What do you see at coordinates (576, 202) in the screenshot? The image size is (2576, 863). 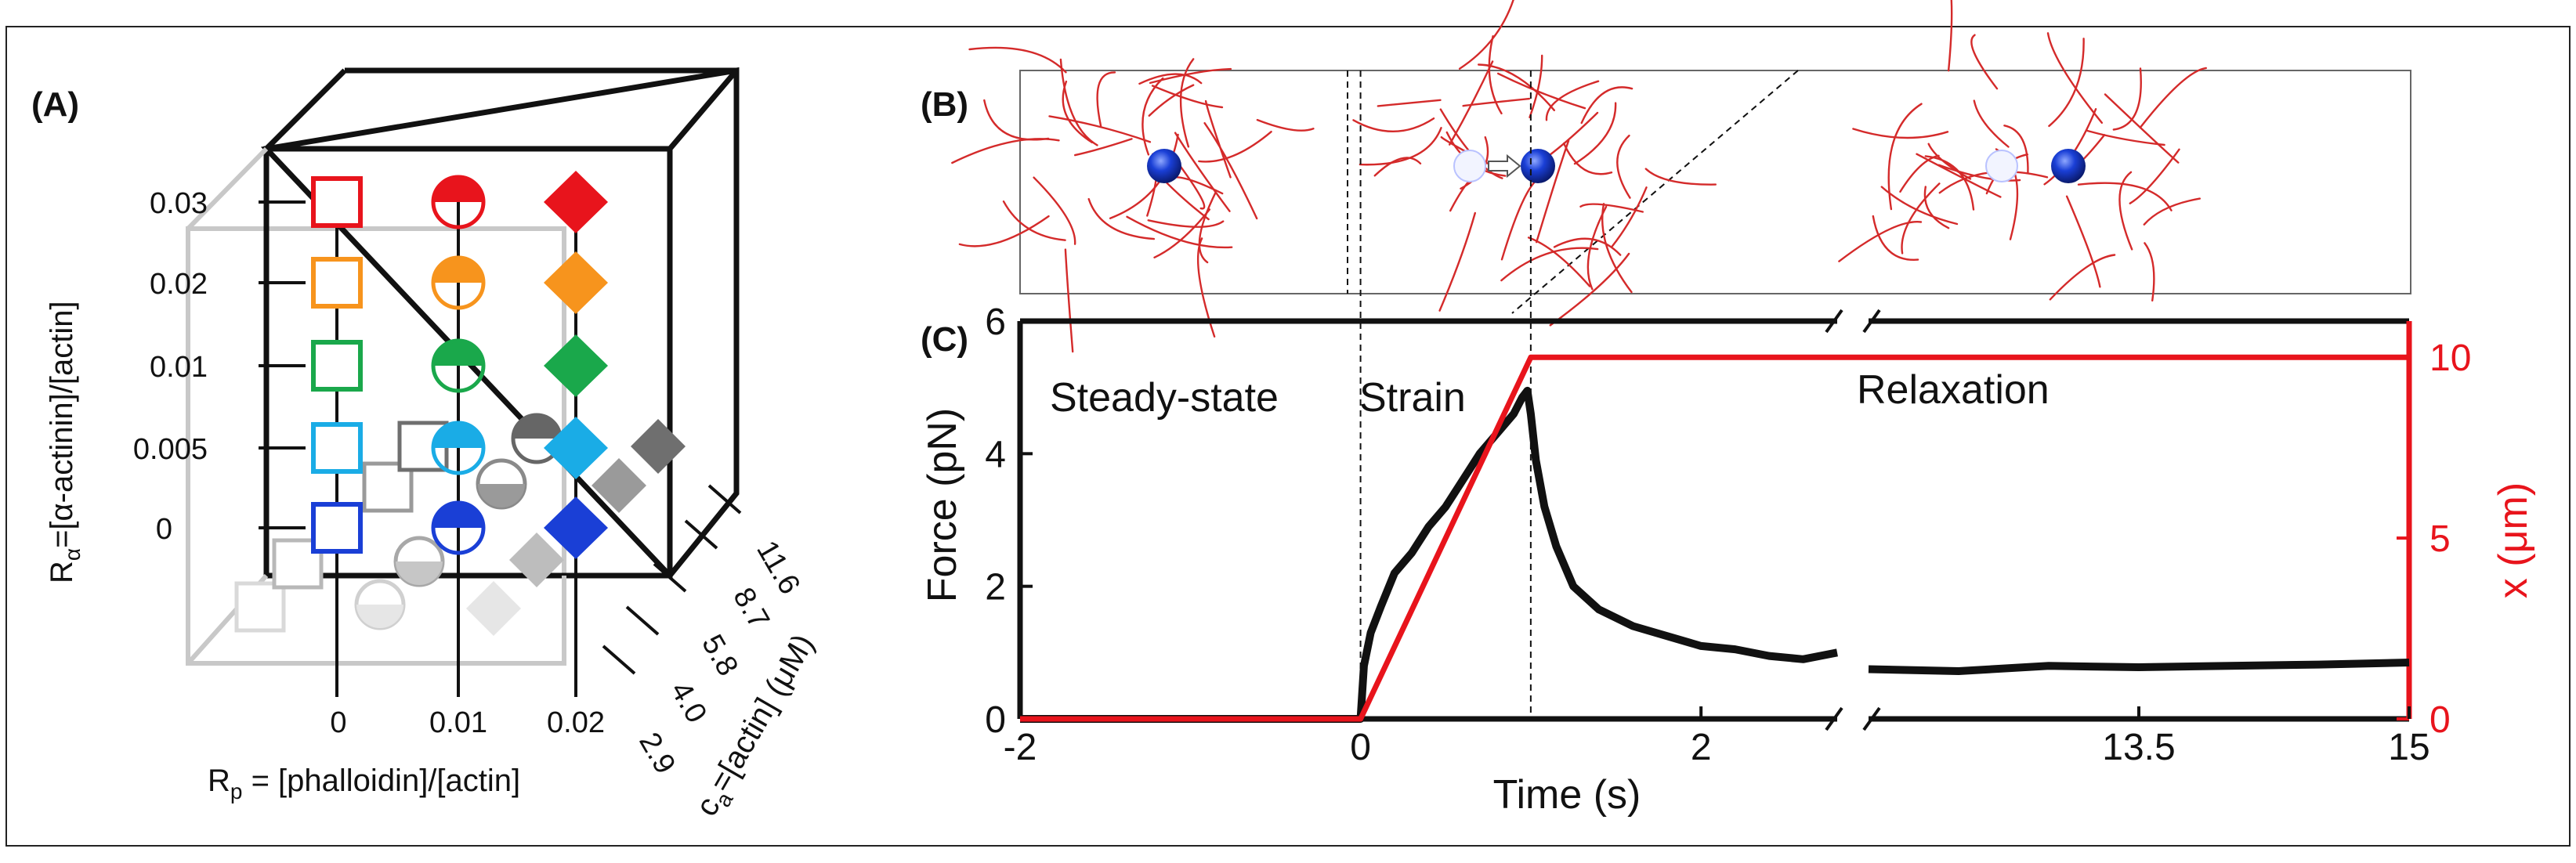 I see `marker-diamond-r003` at bounding box center [576, 202].